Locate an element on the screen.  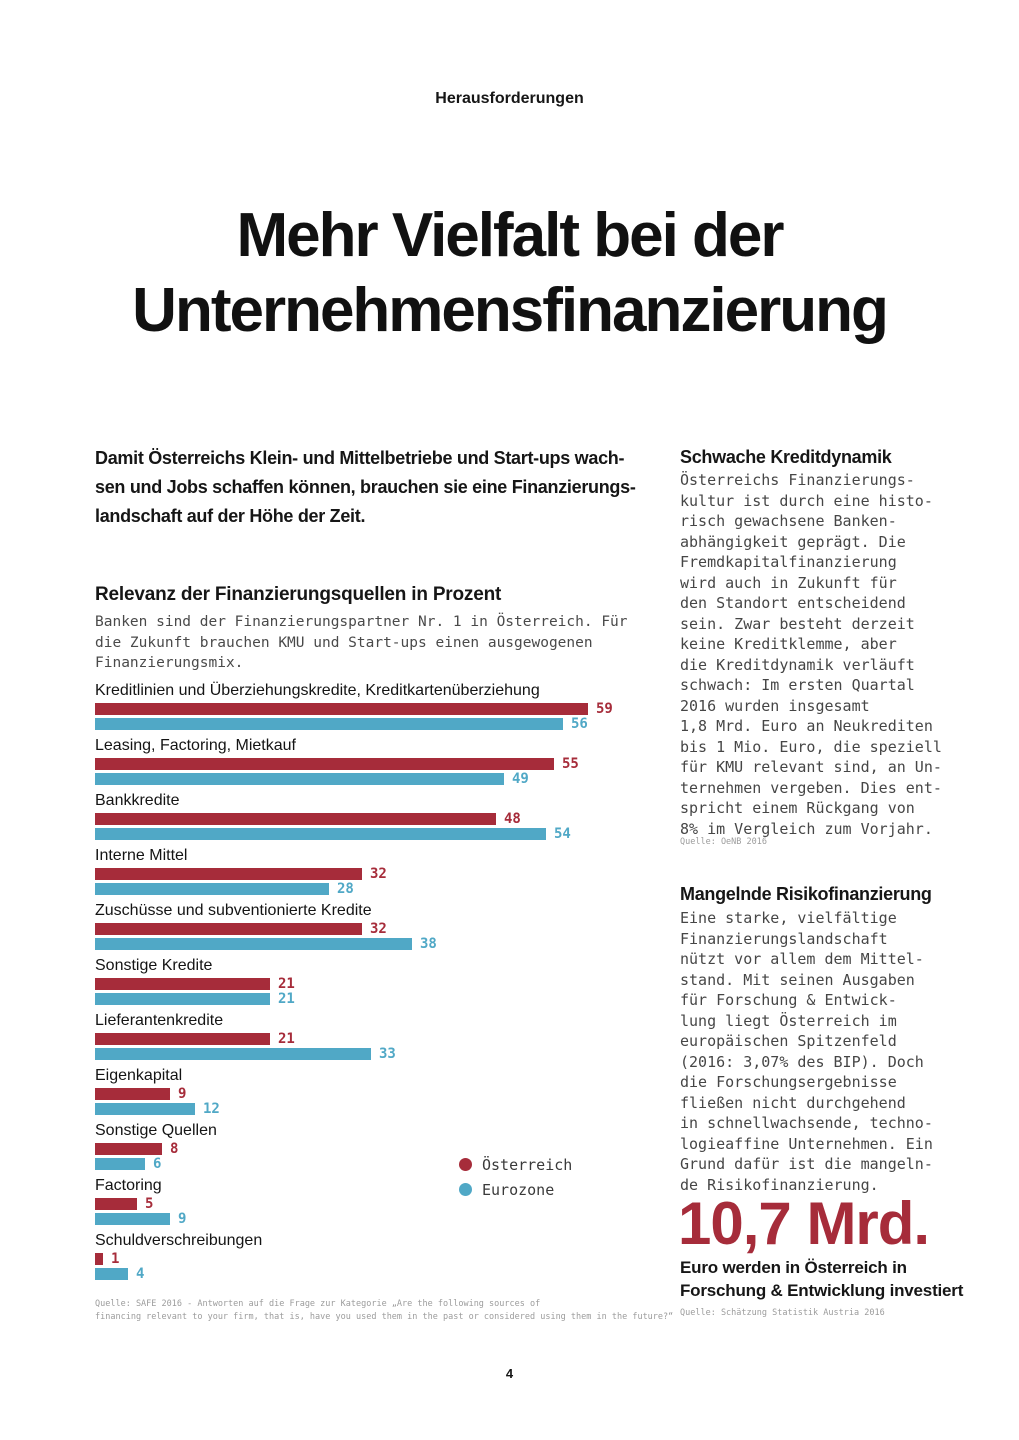
bar-value-austria: 1 is located at coordinates (115, 1259).